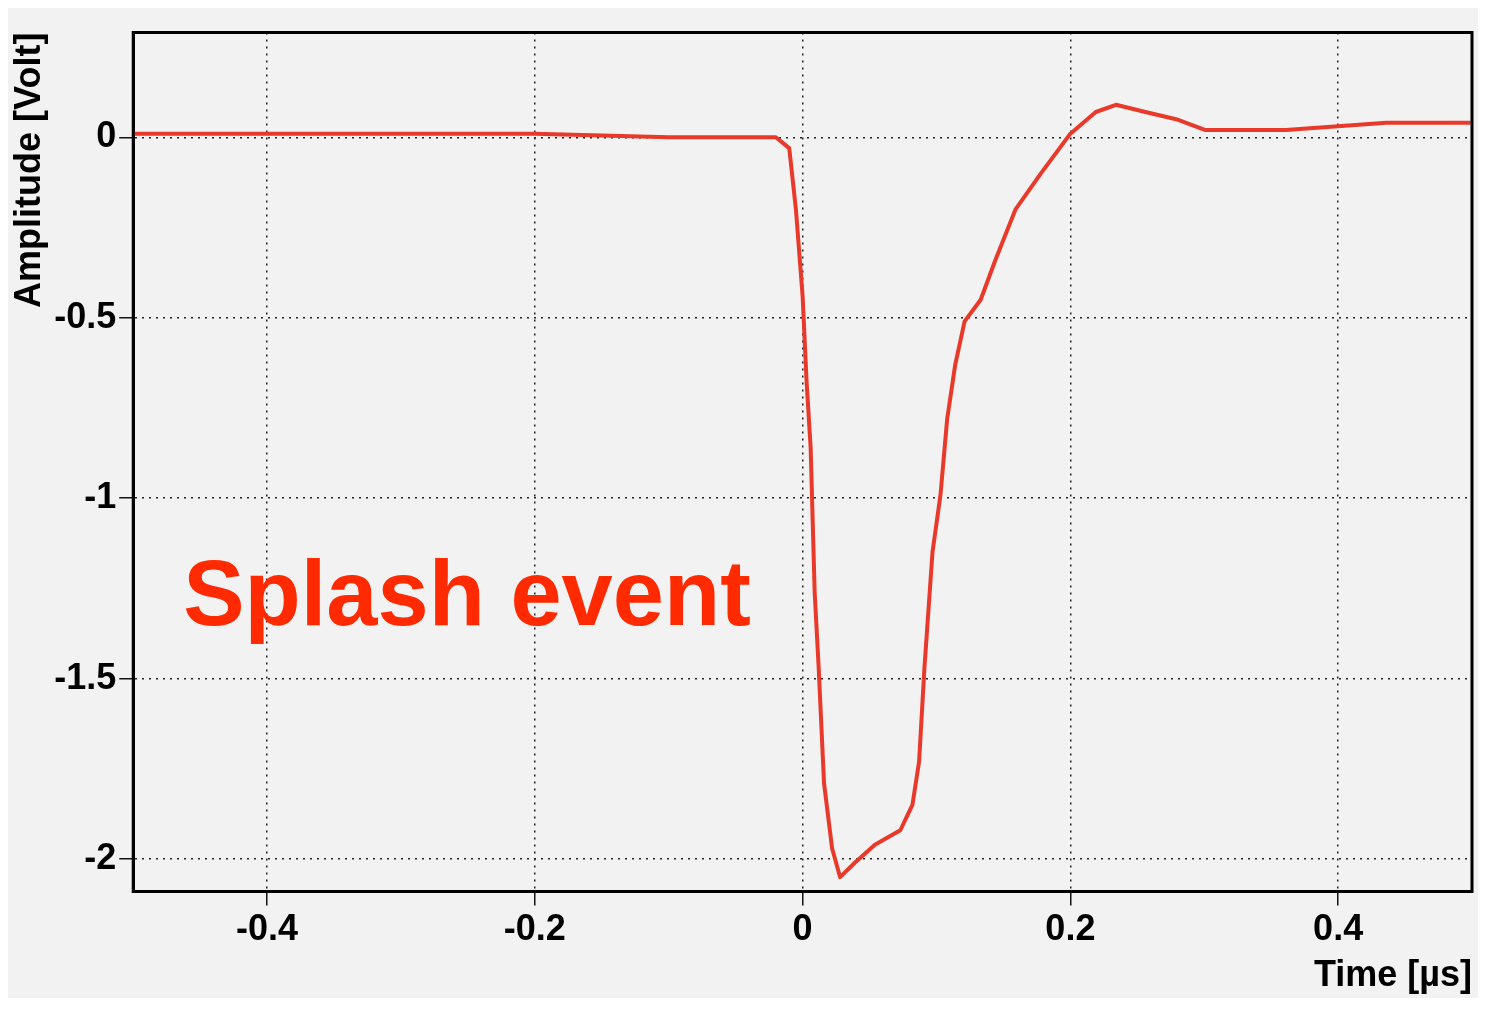  Describe the element at coordinates (1392, 974) in the screenshot. I see `x-axis-title: Time [µs]` at that location.